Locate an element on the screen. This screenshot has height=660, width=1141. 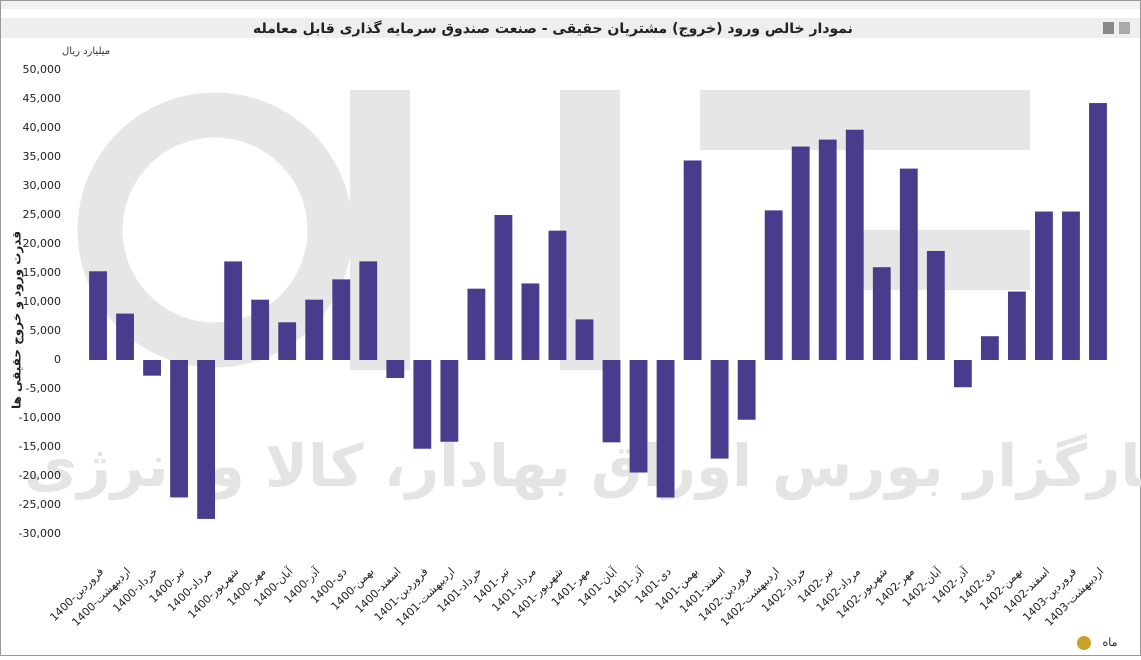
y-tick-label: 5,000 is located at coordinates (46, 330).